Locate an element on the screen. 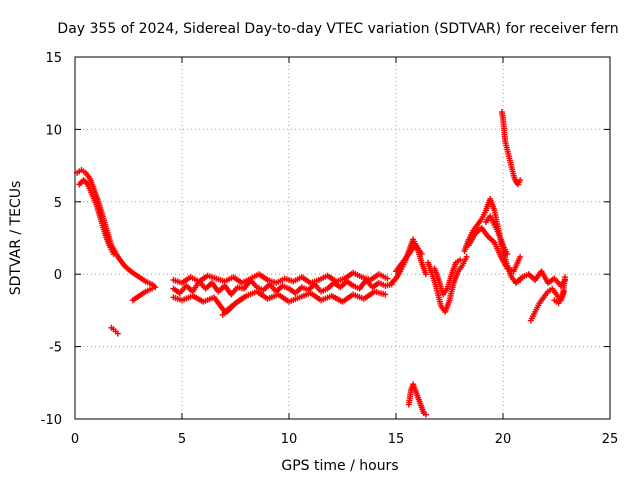 The height and width of the screenshot is (480, 640). y-tick-label: 15 is located at coordinates (53, 58).